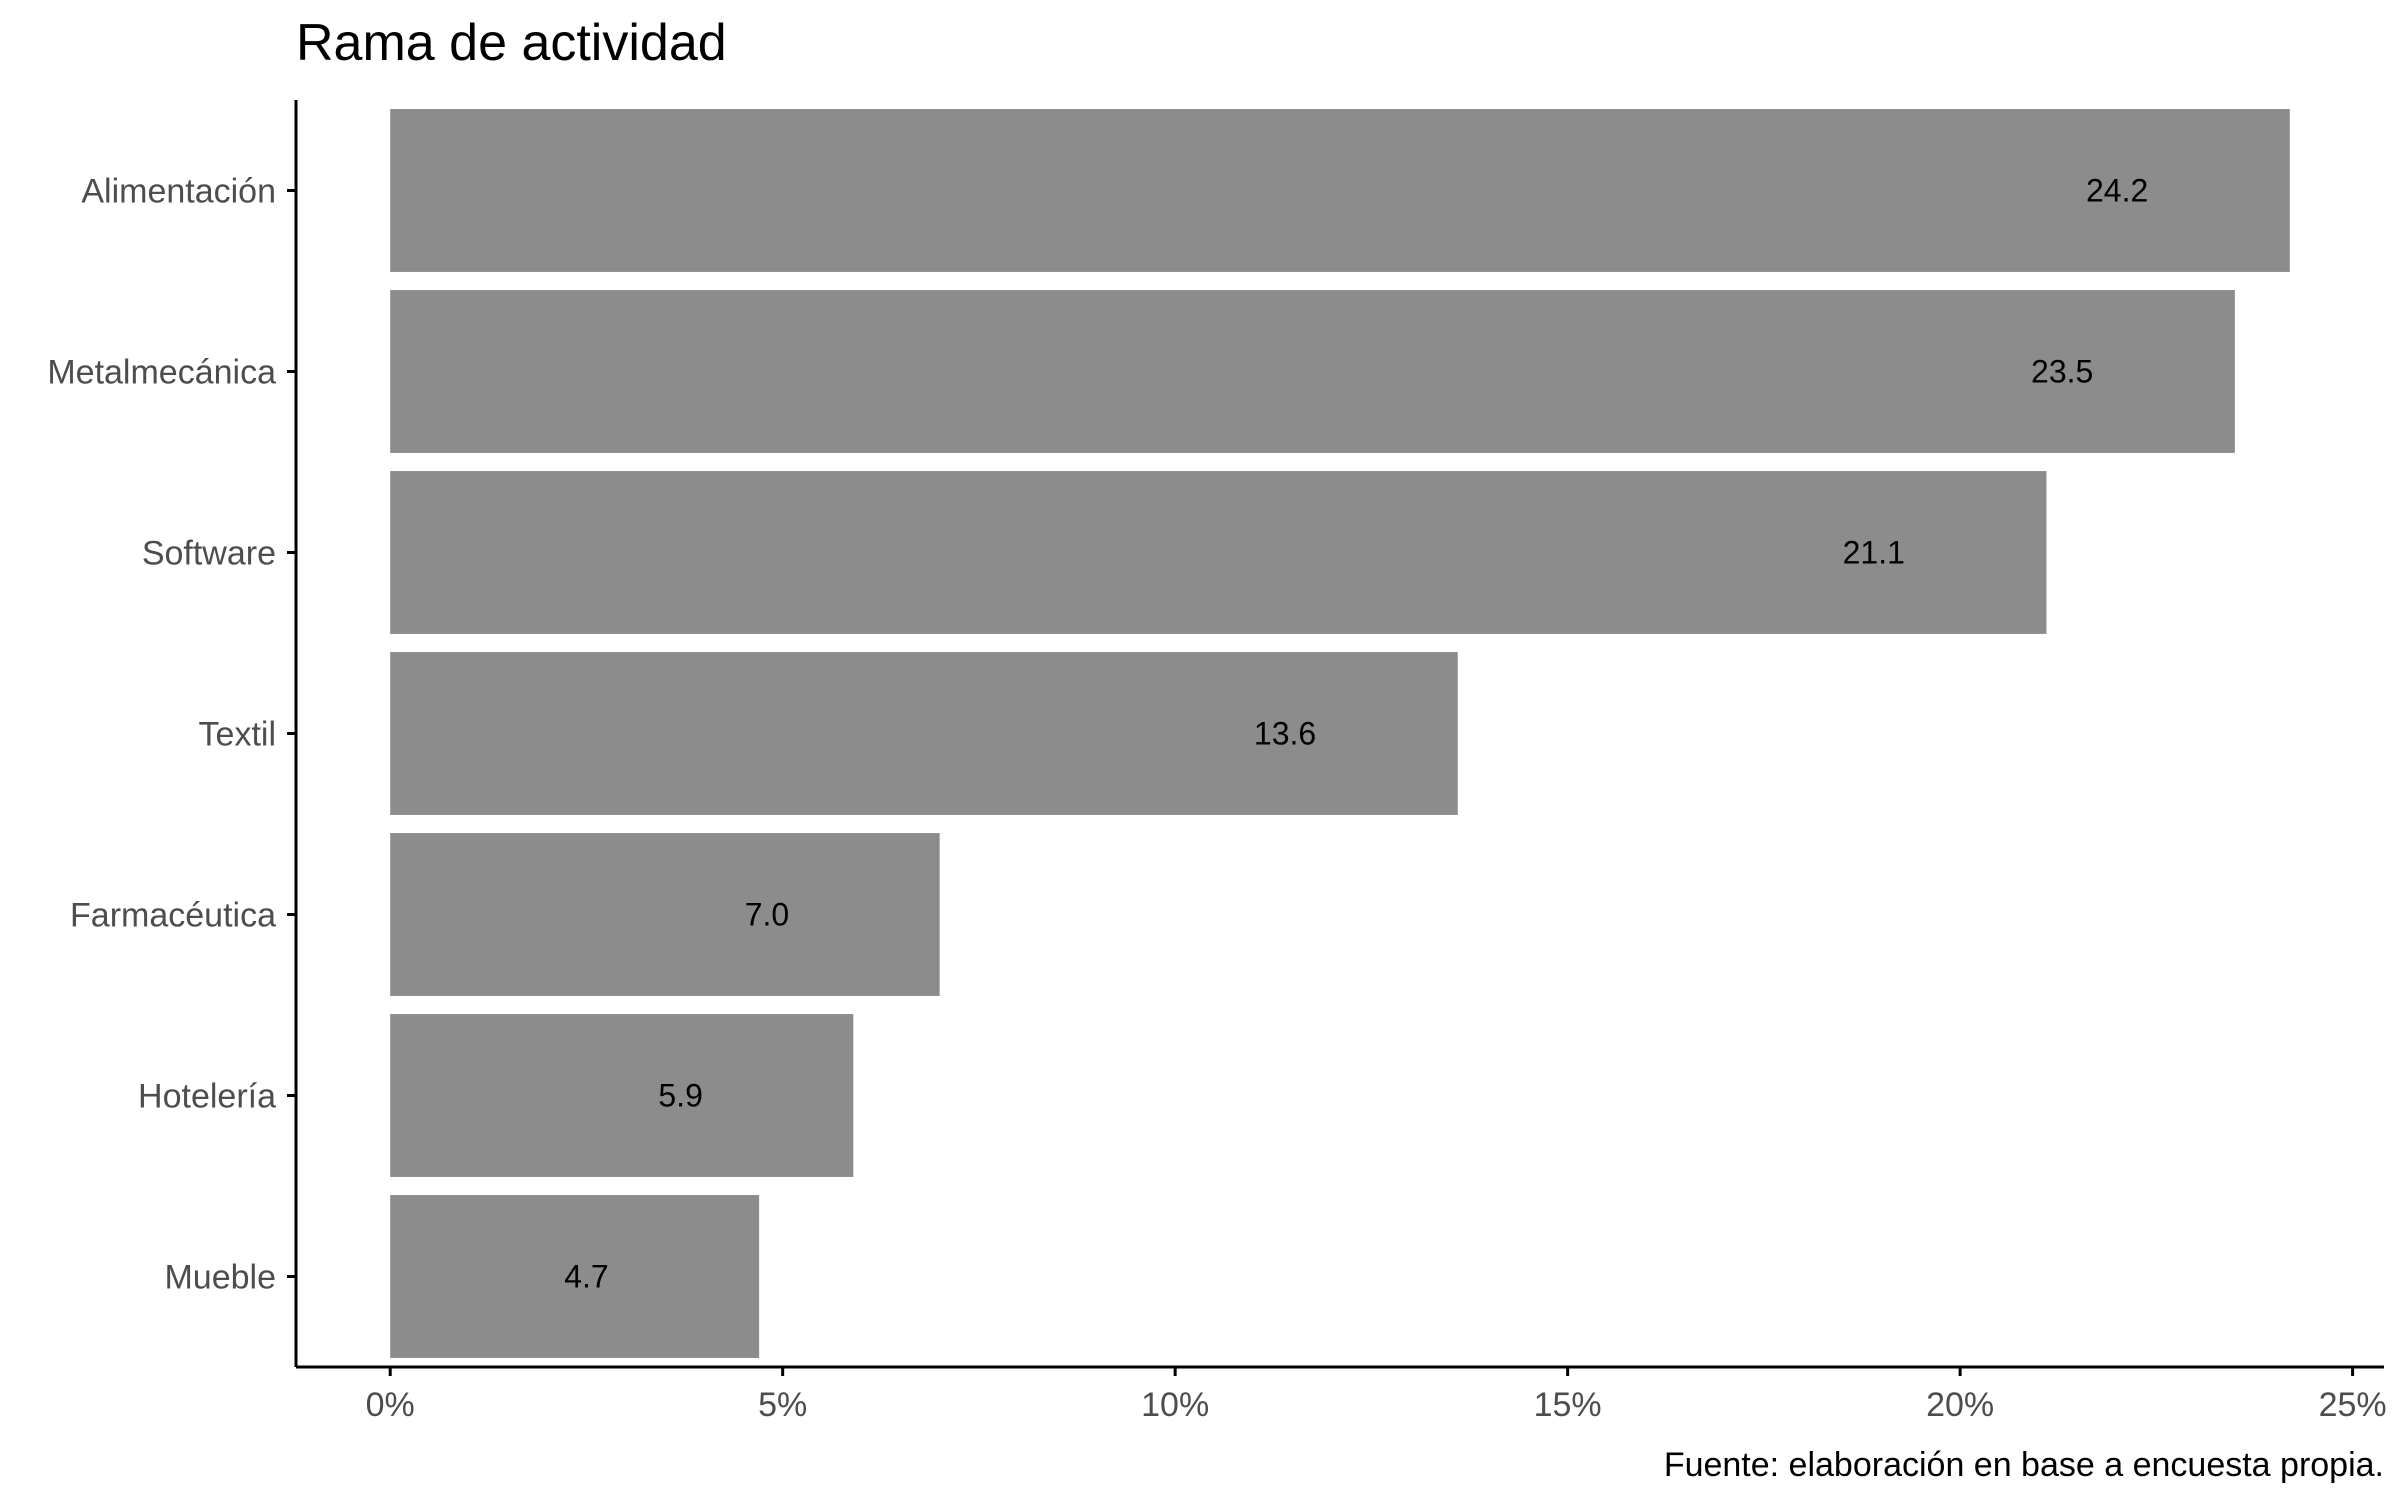 Image resolution: width=2400 pixels, height=1500 pixels. I want to click on x-tick-label: 5%, so click(782, 1405).